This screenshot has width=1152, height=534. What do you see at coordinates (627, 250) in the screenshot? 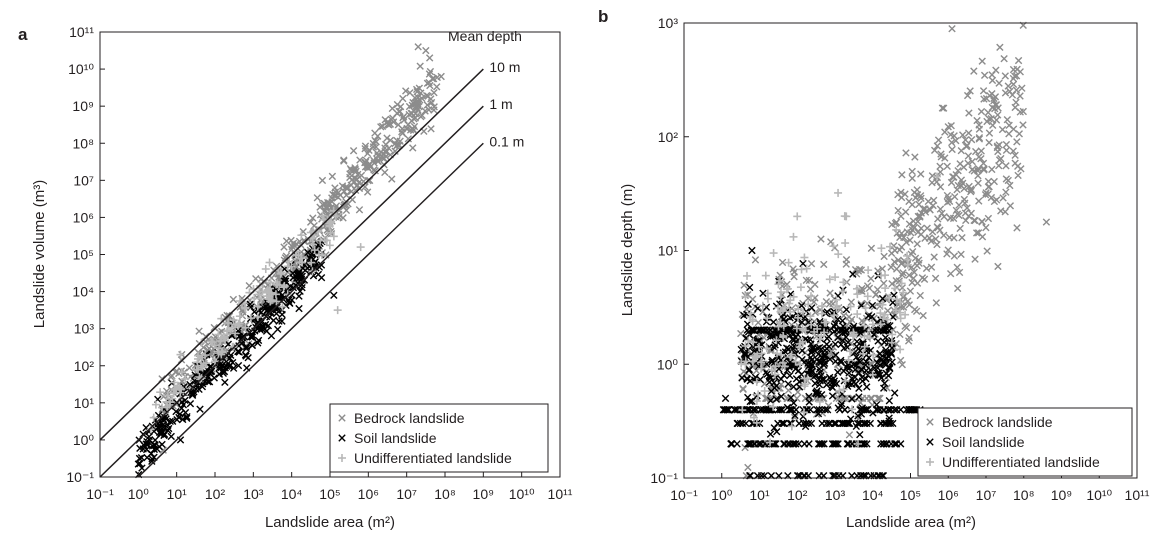
I see `panel-b-y-axis-label: Landslide depth (m)` at bounding box center [627, 250].